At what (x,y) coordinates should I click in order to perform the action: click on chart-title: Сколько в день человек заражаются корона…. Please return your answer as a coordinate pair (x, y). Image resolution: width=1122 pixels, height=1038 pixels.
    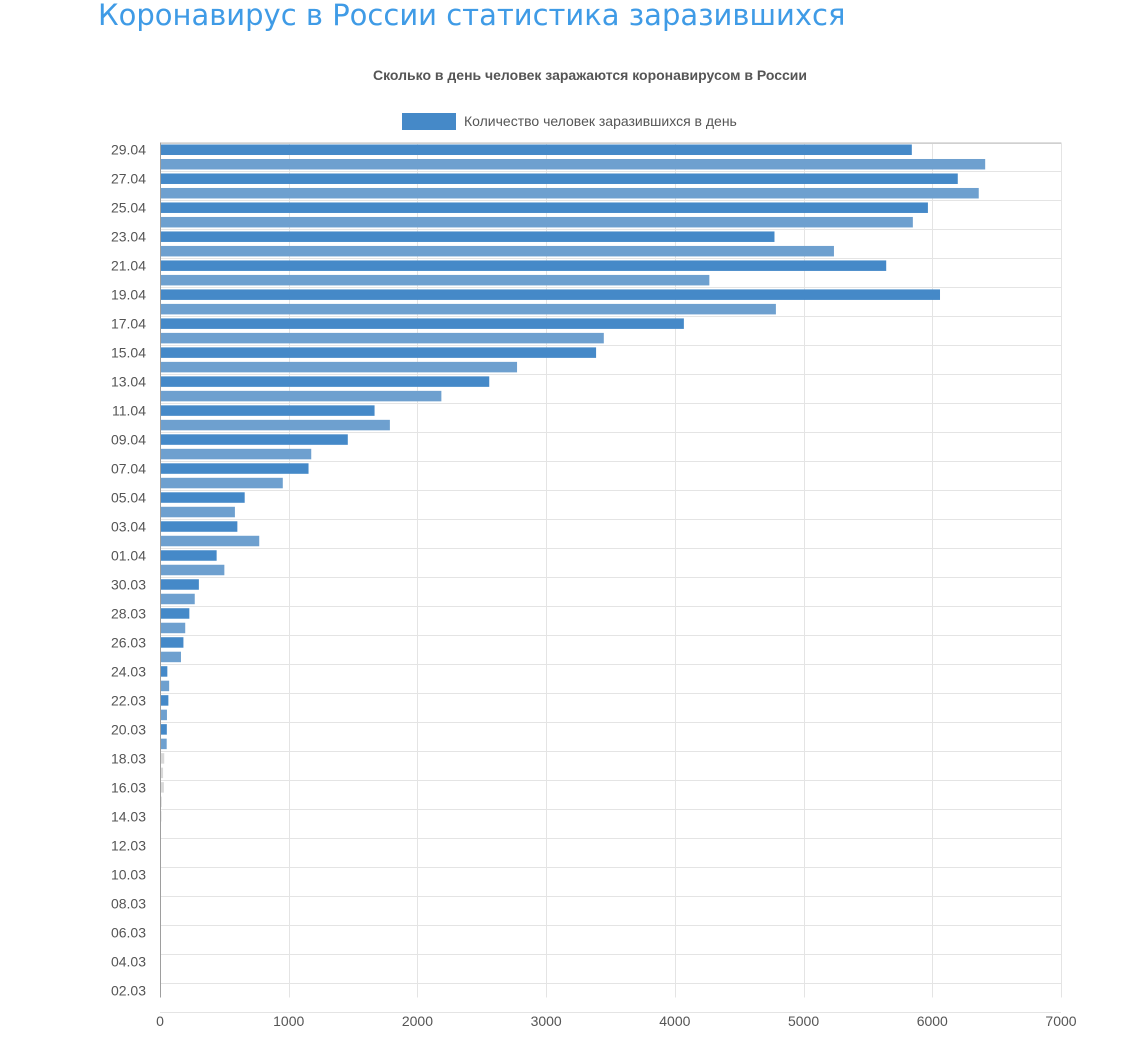
    Looking at the image, I should click on (590, 75).